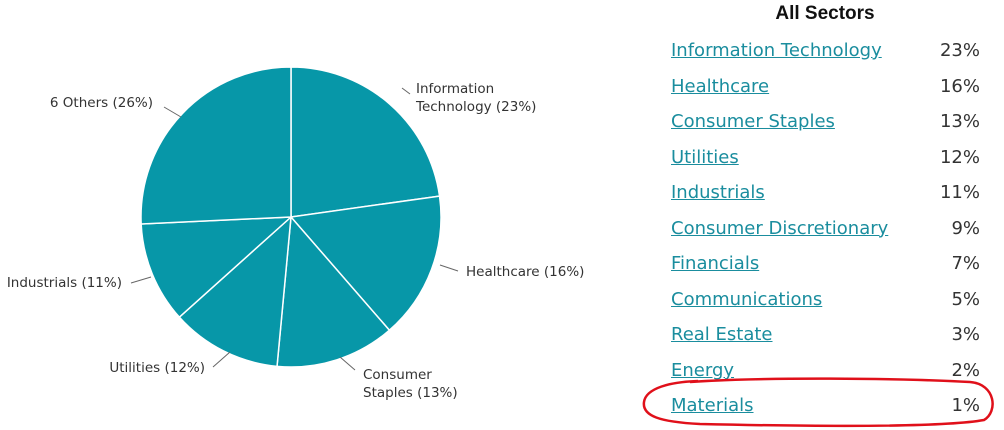  What do you see at coordinates (712, 405) in the screenshot?
I see `sector-link-materials: Materials` at bounding box center [712, 405].